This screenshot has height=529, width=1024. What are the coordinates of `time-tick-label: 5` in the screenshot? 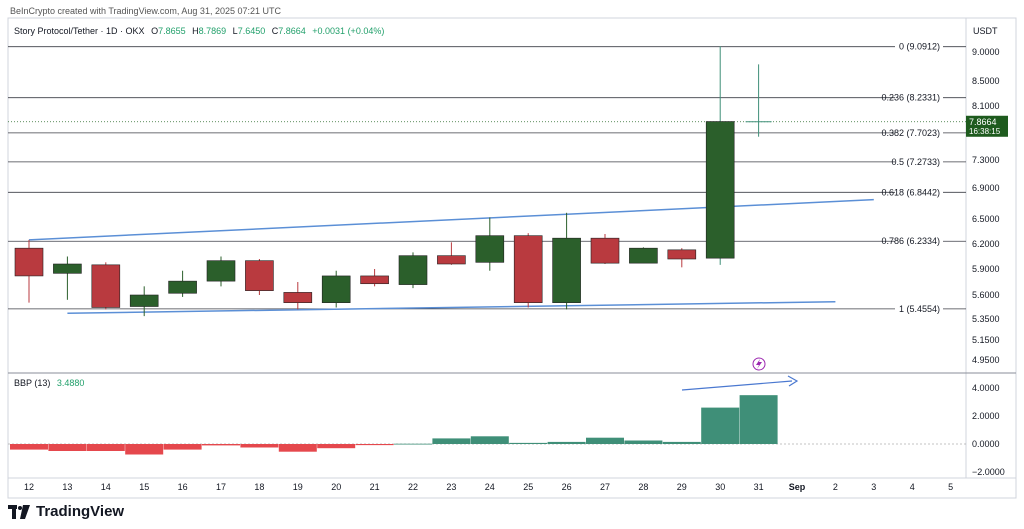 It's located at (950, 487).